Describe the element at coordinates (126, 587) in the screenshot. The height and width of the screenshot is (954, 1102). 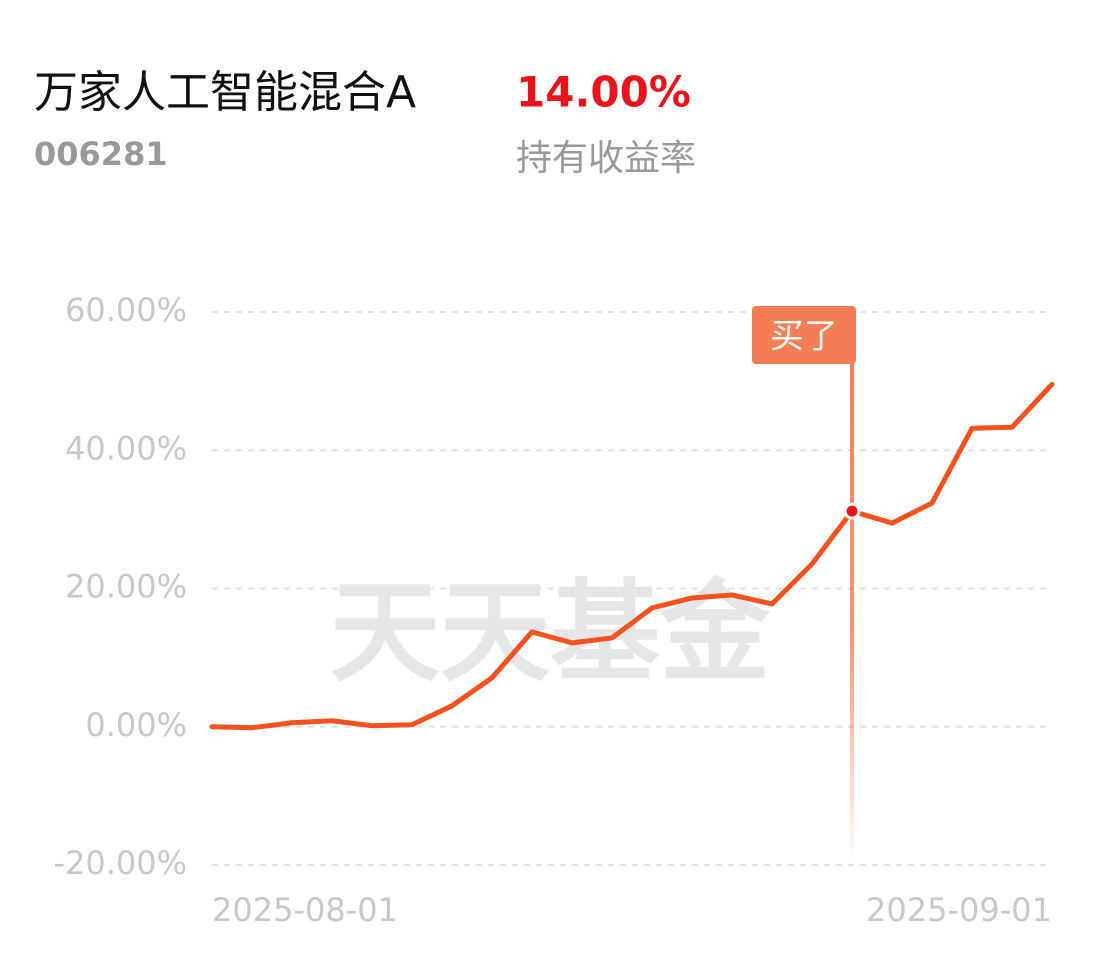
I see `y-tick-label: 20.00%` at that location.